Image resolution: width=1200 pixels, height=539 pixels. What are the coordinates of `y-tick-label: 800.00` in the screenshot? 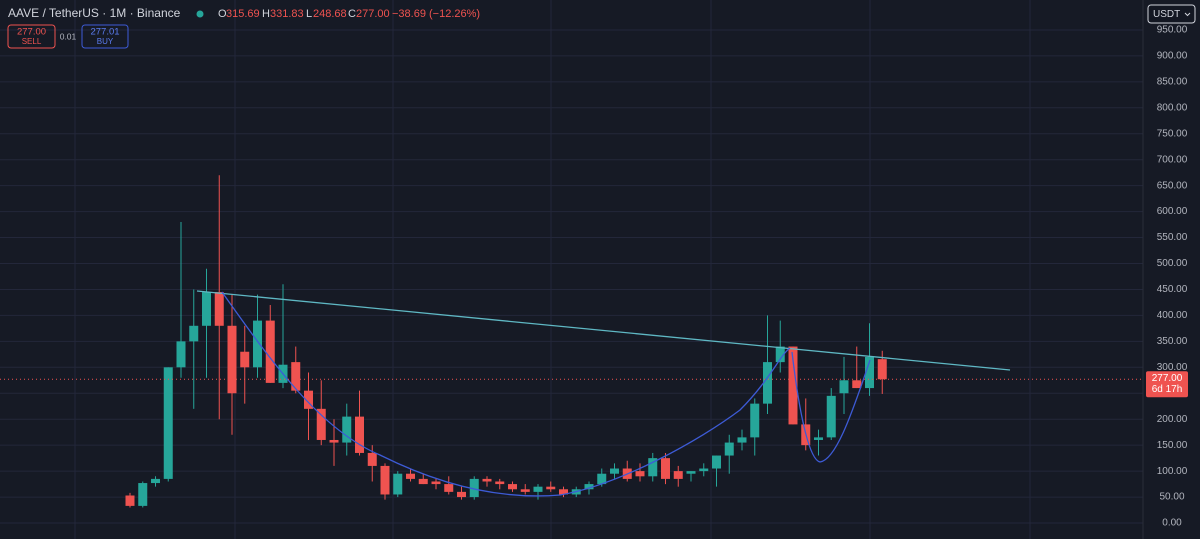 It's located at (1172, 107).